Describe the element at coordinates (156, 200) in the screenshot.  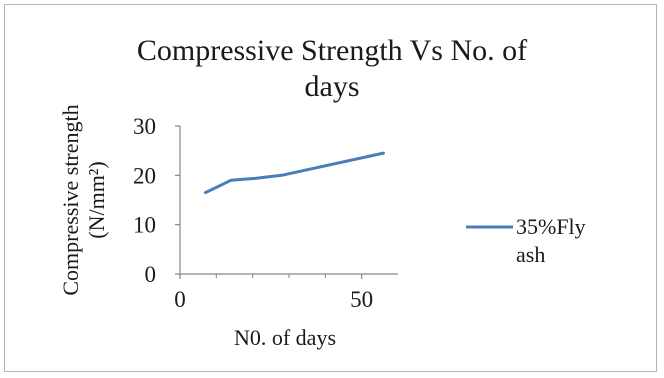
I see `y-ticks: 0 10 20 30` at that location.